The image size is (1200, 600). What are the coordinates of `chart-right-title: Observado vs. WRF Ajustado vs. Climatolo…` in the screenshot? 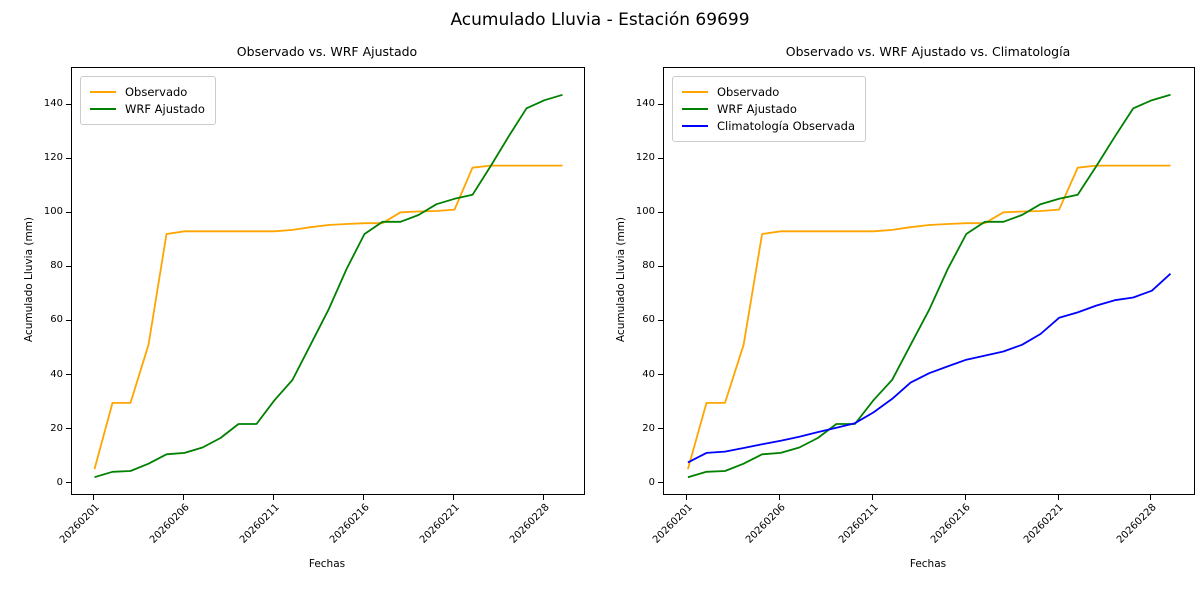 It's located at (928, 51).